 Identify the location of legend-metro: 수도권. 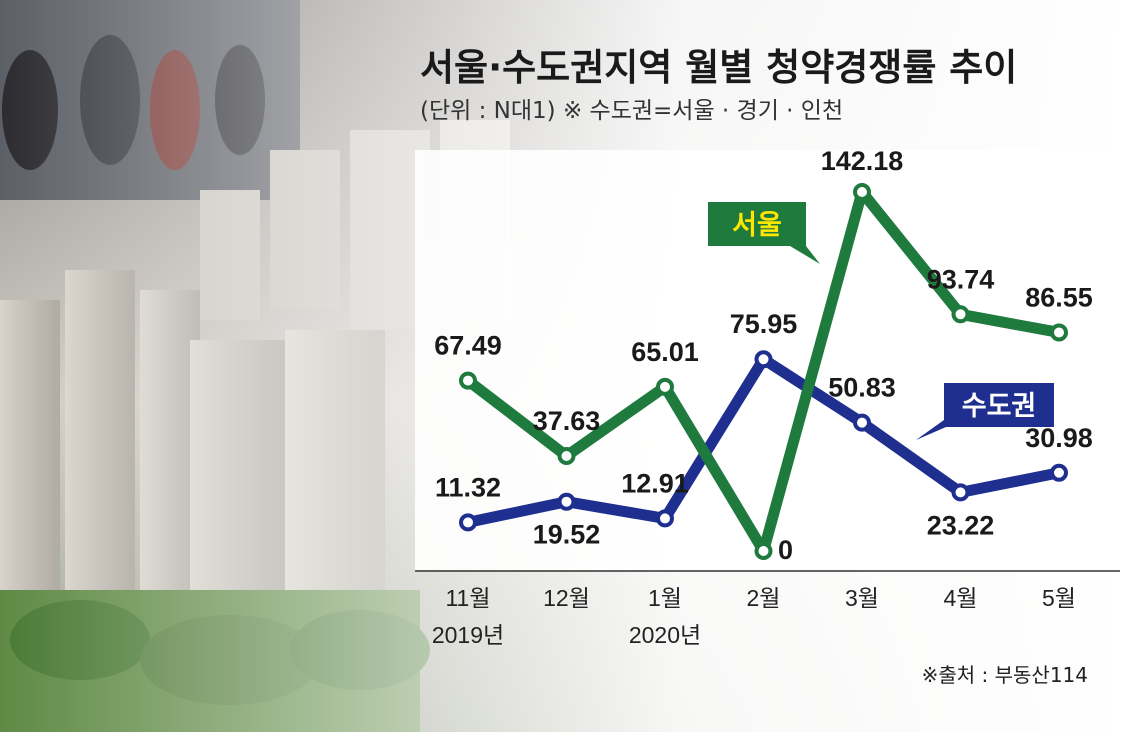
(985, 411).